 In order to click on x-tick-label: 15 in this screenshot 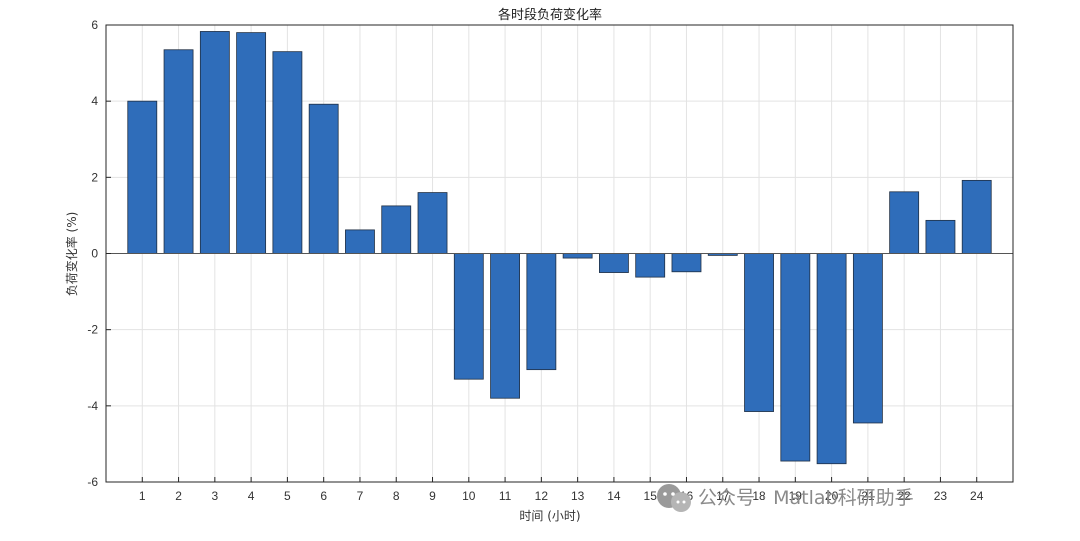, I will do `click(651, 496)`.